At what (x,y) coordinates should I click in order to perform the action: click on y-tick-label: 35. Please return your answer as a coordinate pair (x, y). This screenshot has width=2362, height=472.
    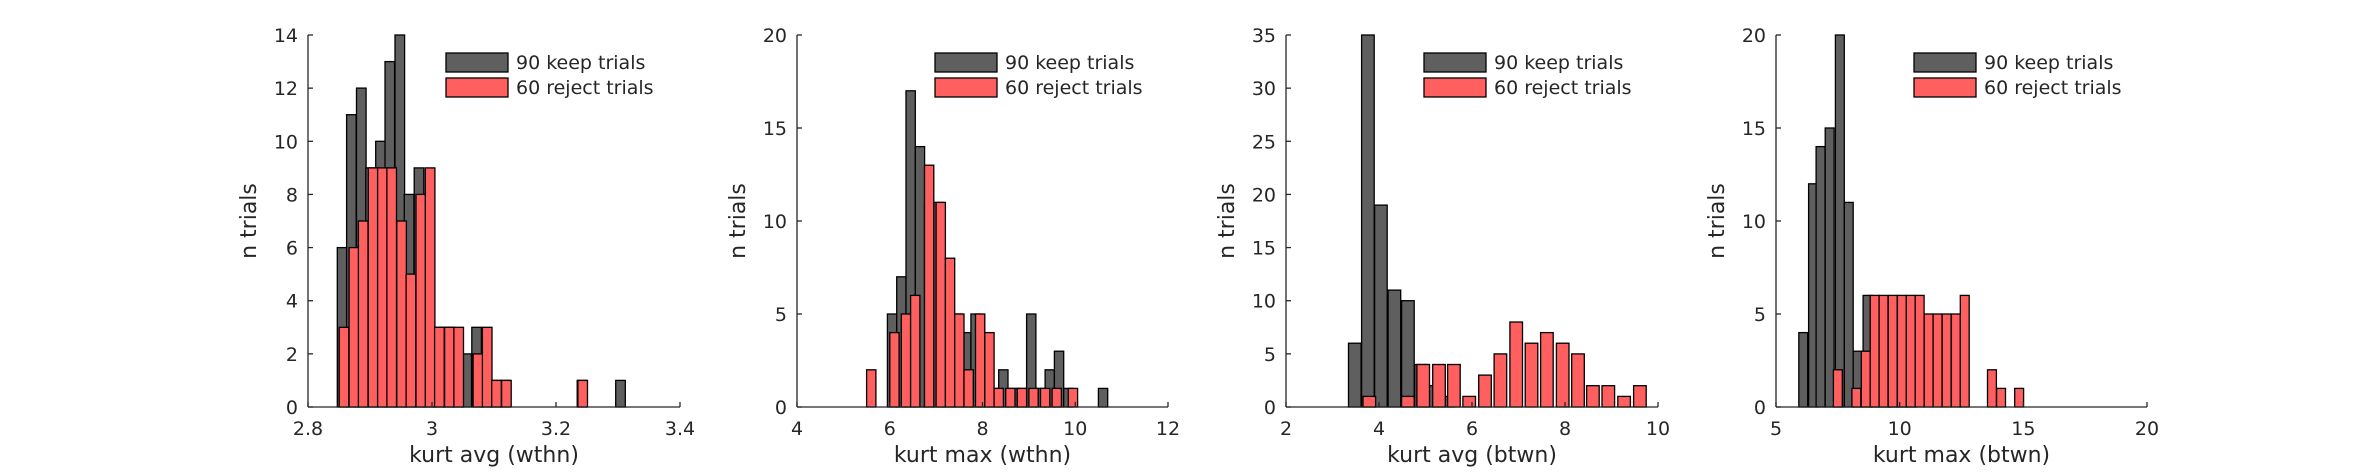
    Looking at the image, I should click on (1264, 36).